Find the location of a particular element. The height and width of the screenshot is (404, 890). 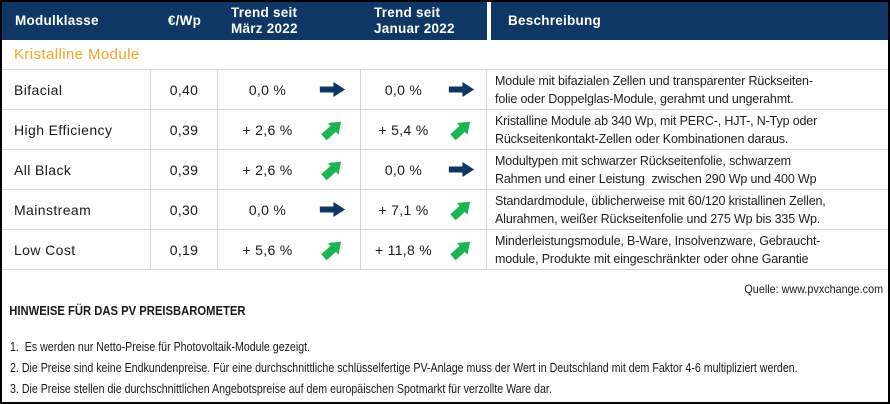

trend-januar-cell: + 7,1 % is located at coordinates (424, 209).